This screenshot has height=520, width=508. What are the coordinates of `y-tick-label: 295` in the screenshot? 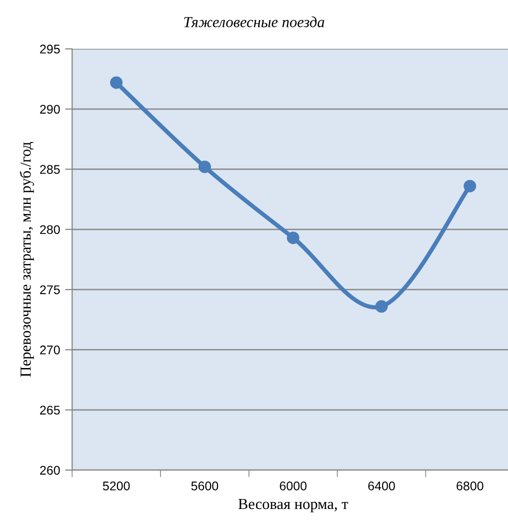 It's located at (50, 49).